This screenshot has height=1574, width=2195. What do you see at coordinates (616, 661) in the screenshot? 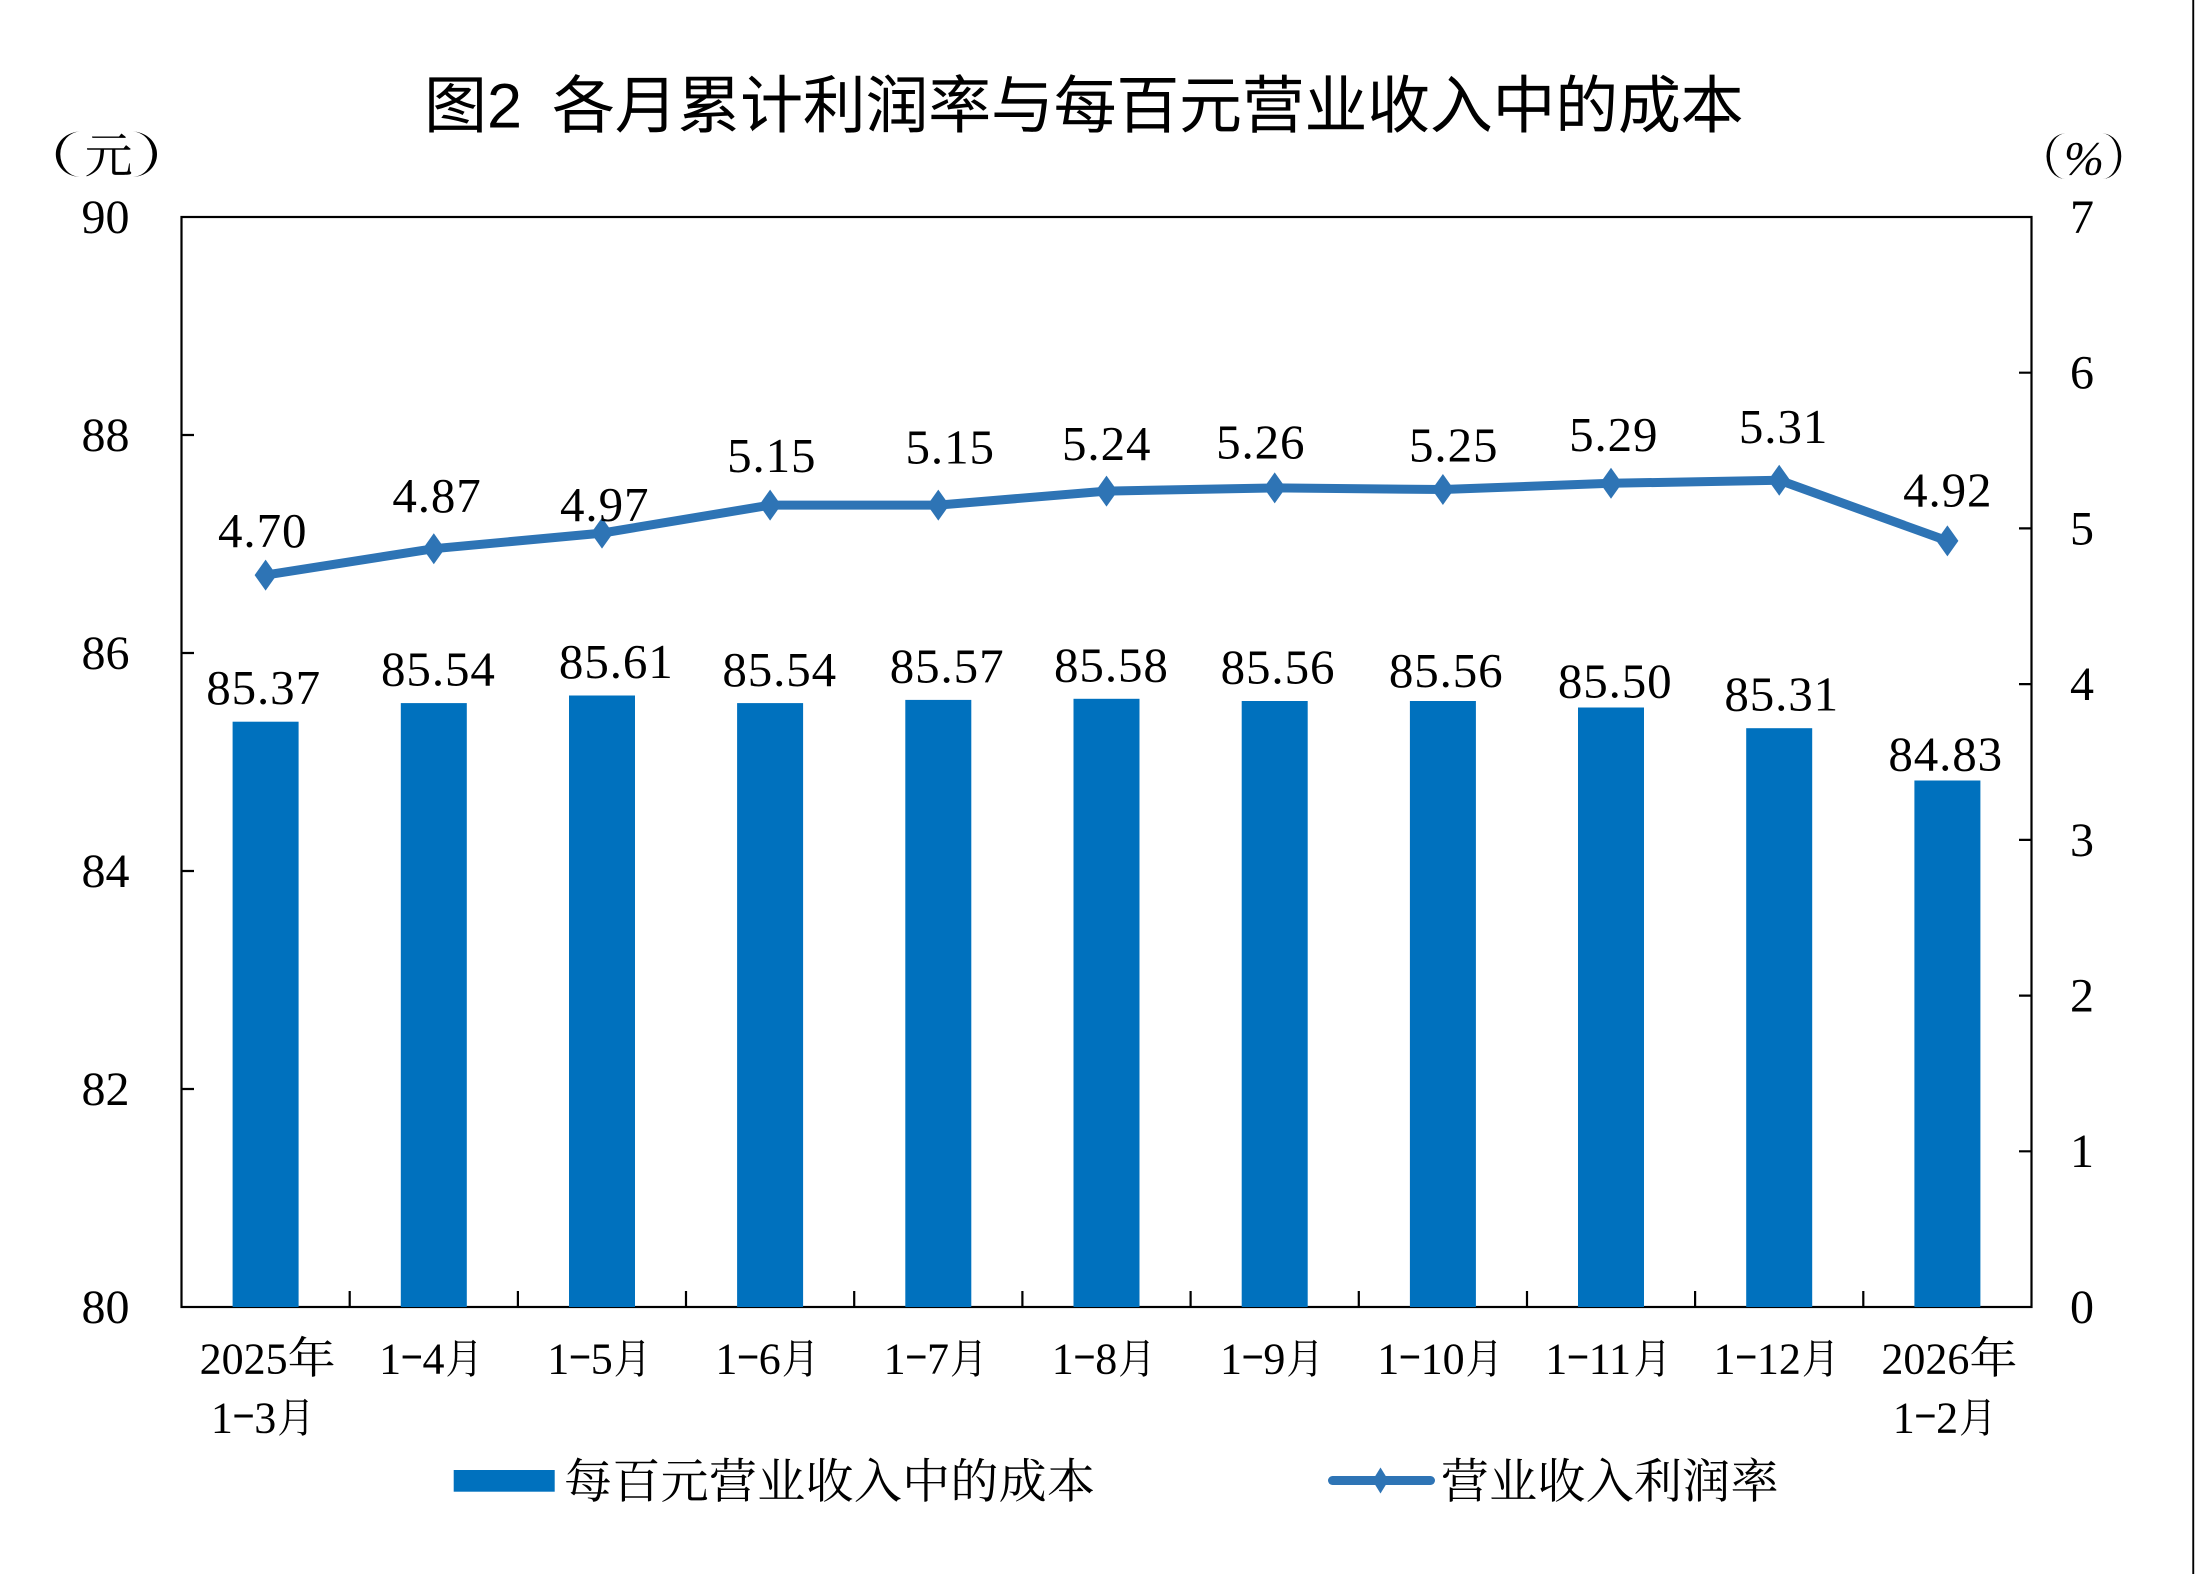
I see `svg-text: 85.61` at bounding box center [616, 661].